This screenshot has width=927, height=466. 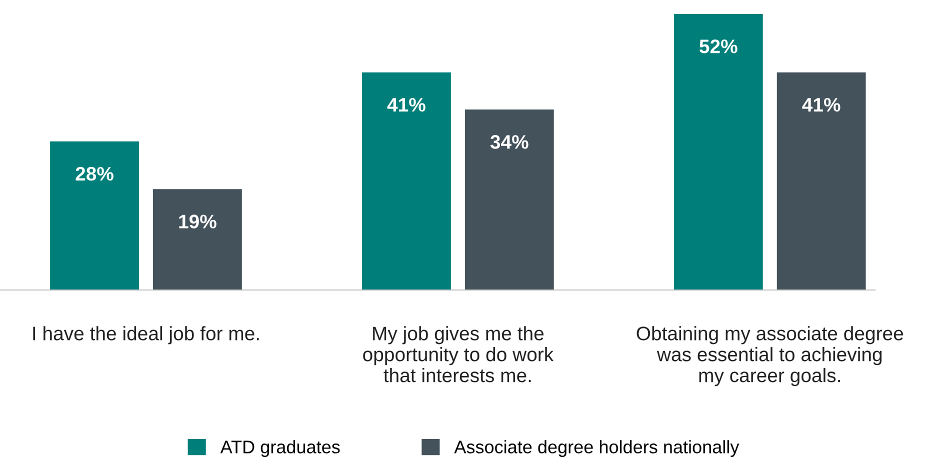 What do you see at coordinates (597, 448) in the screenshot?
I see `legend-label: Associate degree holders nationally` at bounding box center [597, 448].